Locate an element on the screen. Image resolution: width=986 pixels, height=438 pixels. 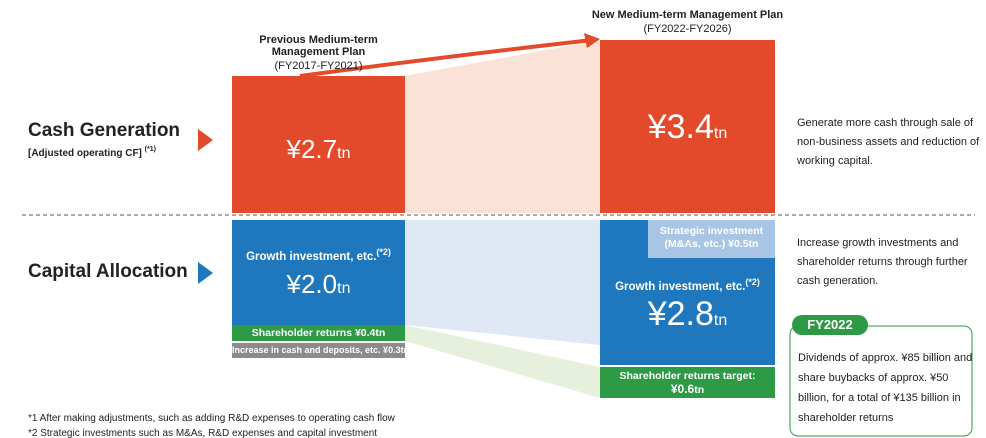
sublabel: [Adjusted operating CF] is located at coordinates (85, 153).